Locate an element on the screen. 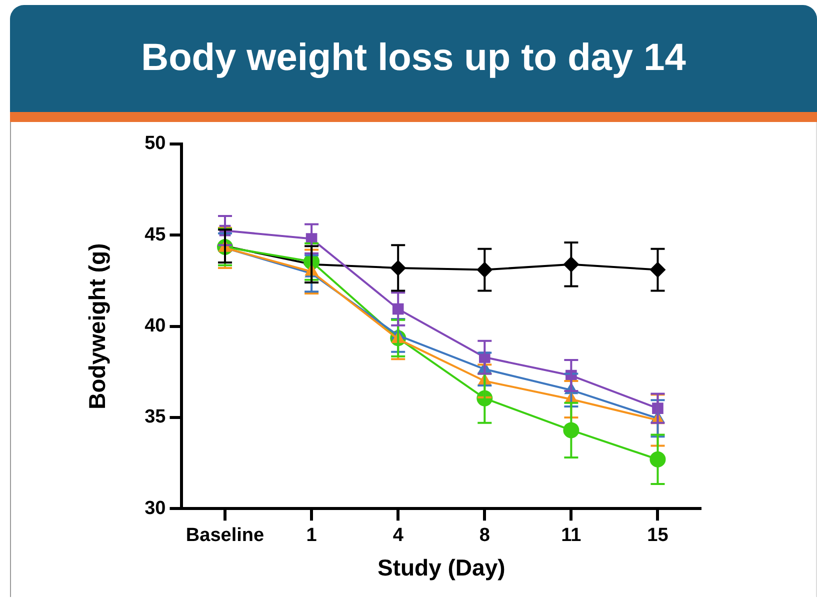  x-axis-title: Study (Day) is located at coordinates (441, 567).